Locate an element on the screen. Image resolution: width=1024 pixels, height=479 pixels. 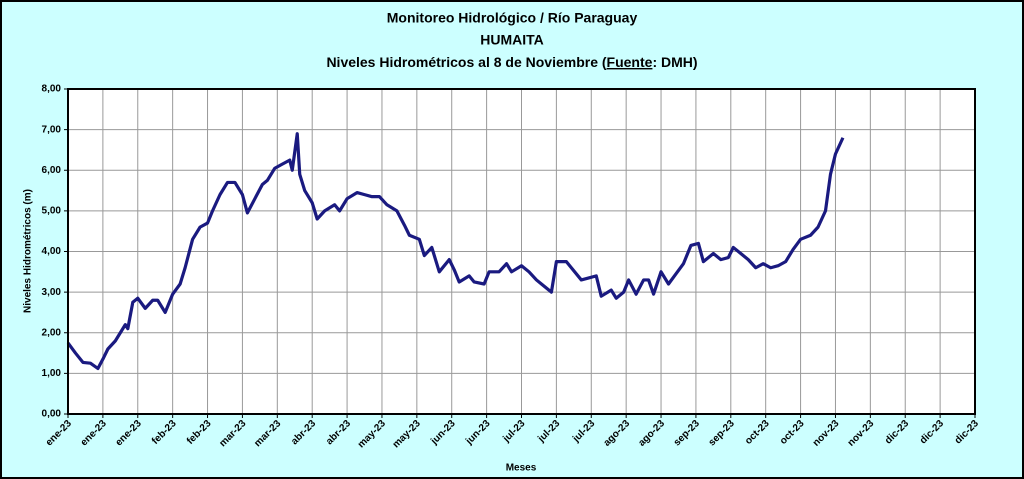
y-tick-label: 0,00 is located at coordinates (52, 414).